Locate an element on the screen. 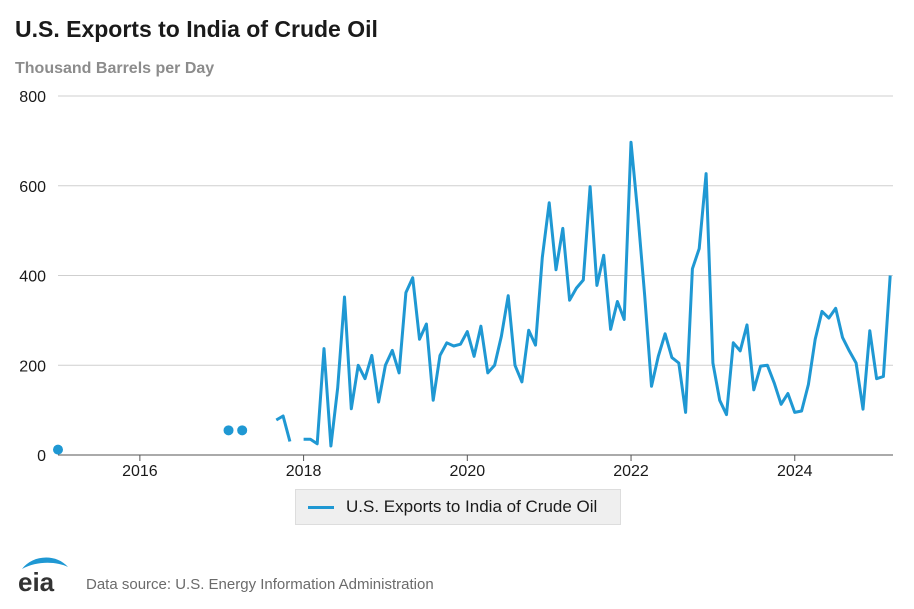 The width and height of the screenshot is (914, 609). legend-swatch is located at coordinates (321, 507).